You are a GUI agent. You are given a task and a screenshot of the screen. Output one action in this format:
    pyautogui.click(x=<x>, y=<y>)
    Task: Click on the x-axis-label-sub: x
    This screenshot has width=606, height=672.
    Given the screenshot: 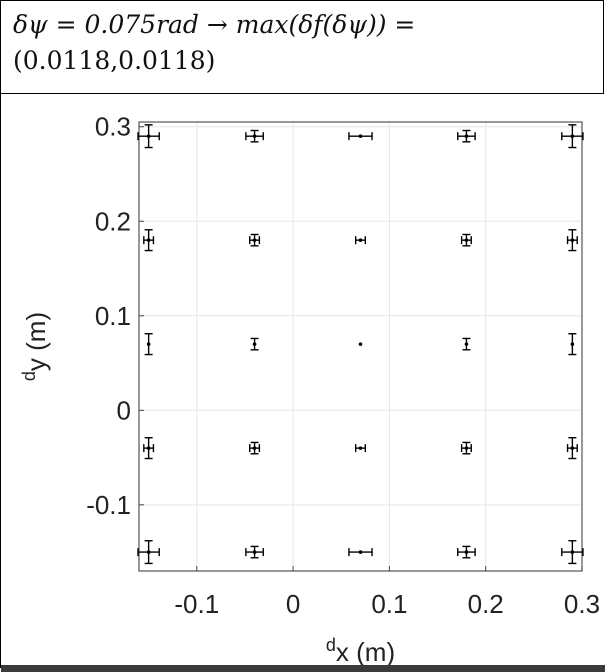 What is the action you would take?
    pyautogui.click(x=342, y=652)
    